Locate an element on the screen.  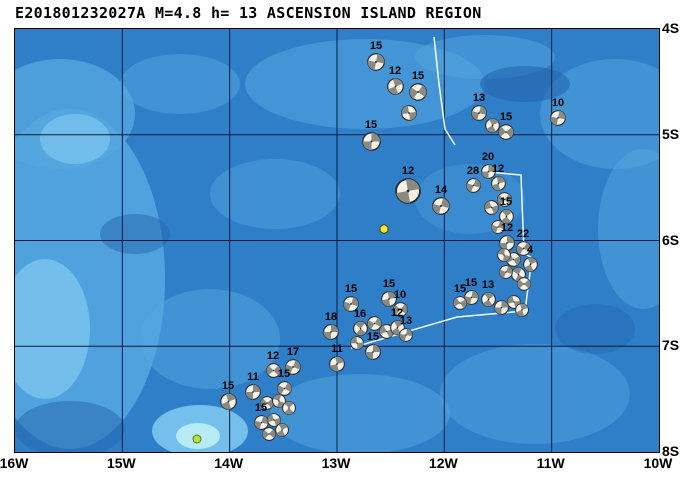
lon-label: 15W is located at coordinates (121, 463).